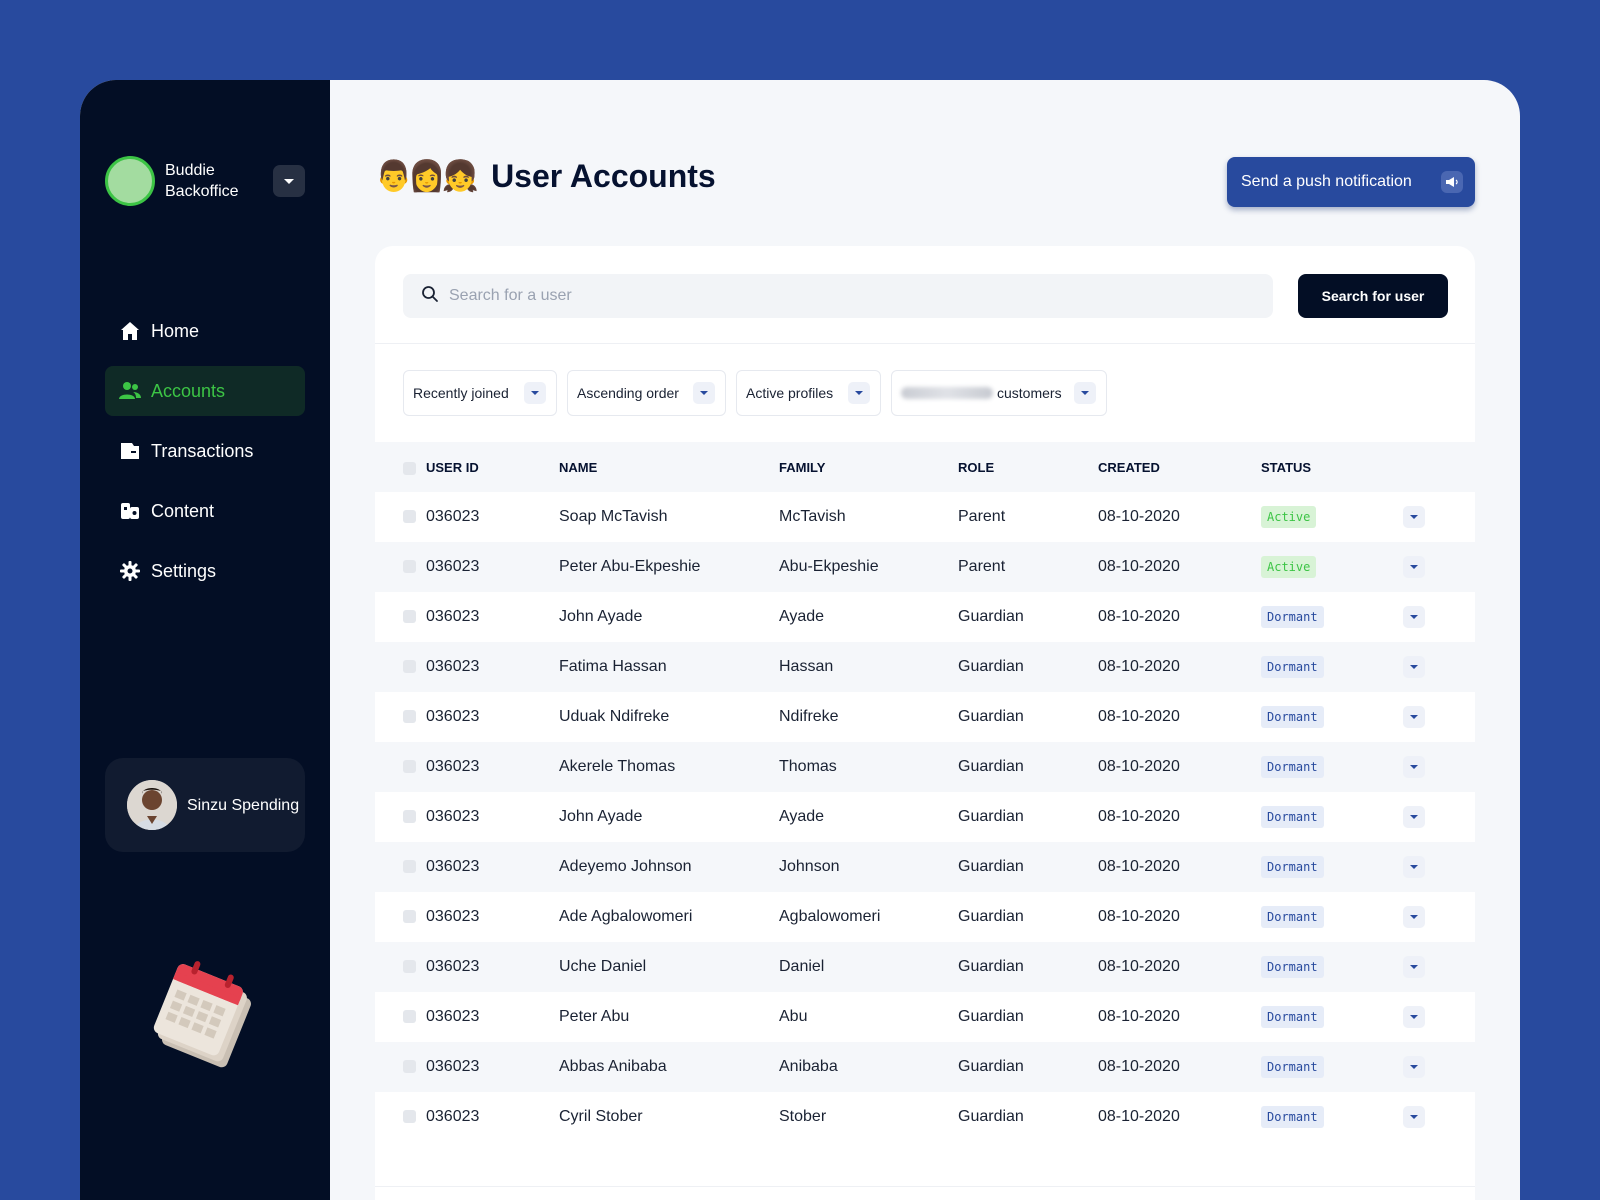 The width and height of the screenshot is (1600, 1200). Describe the element at coordinates (669, 467) in the screenshot. I see `column-header-name: NAME` at that location.